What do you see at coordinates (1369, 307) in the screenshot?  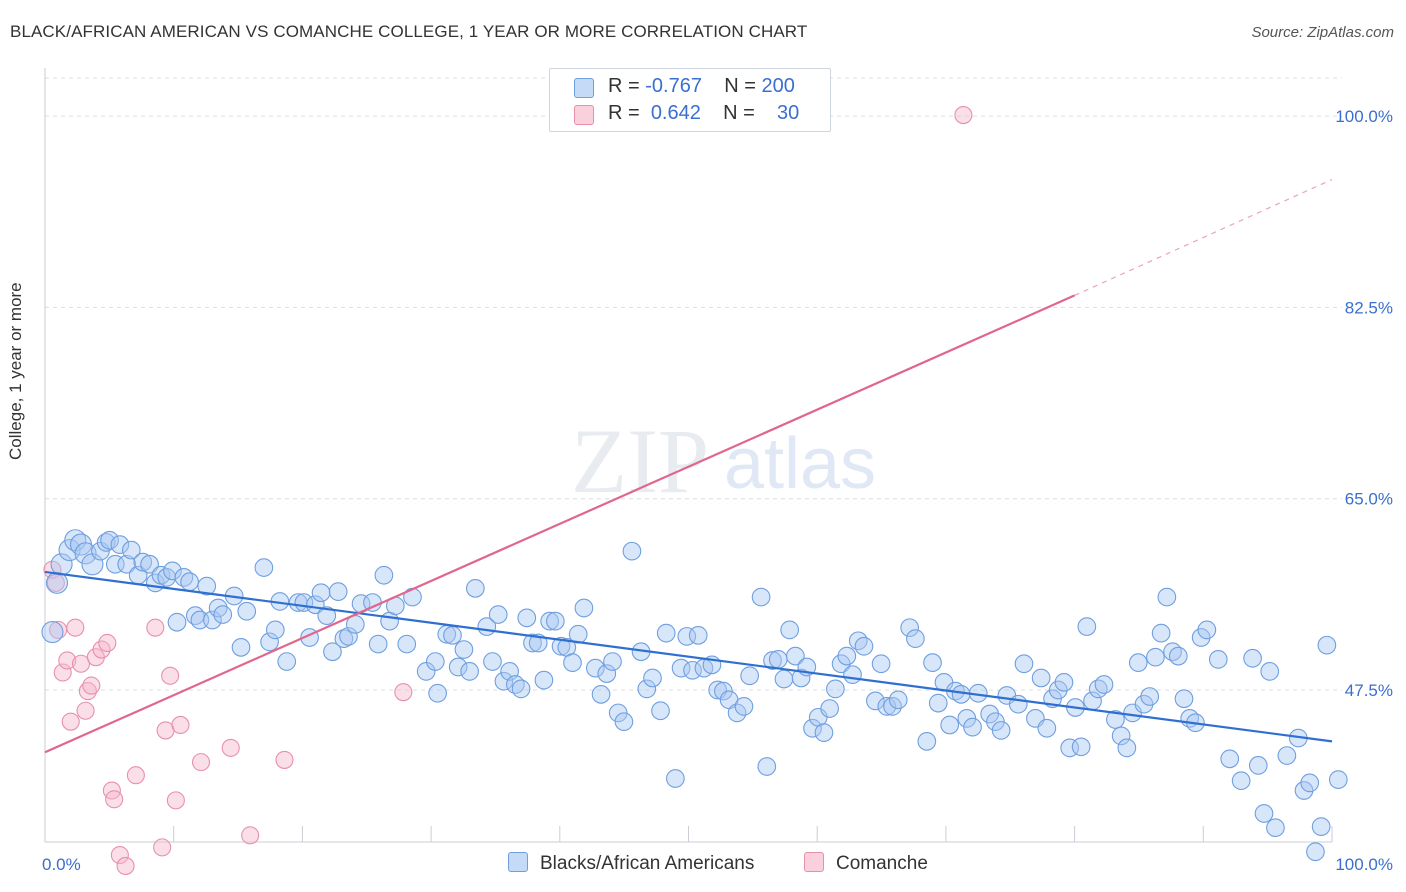 I see `y-tick-label: 82.5%` at bounding box center [1369, 307].